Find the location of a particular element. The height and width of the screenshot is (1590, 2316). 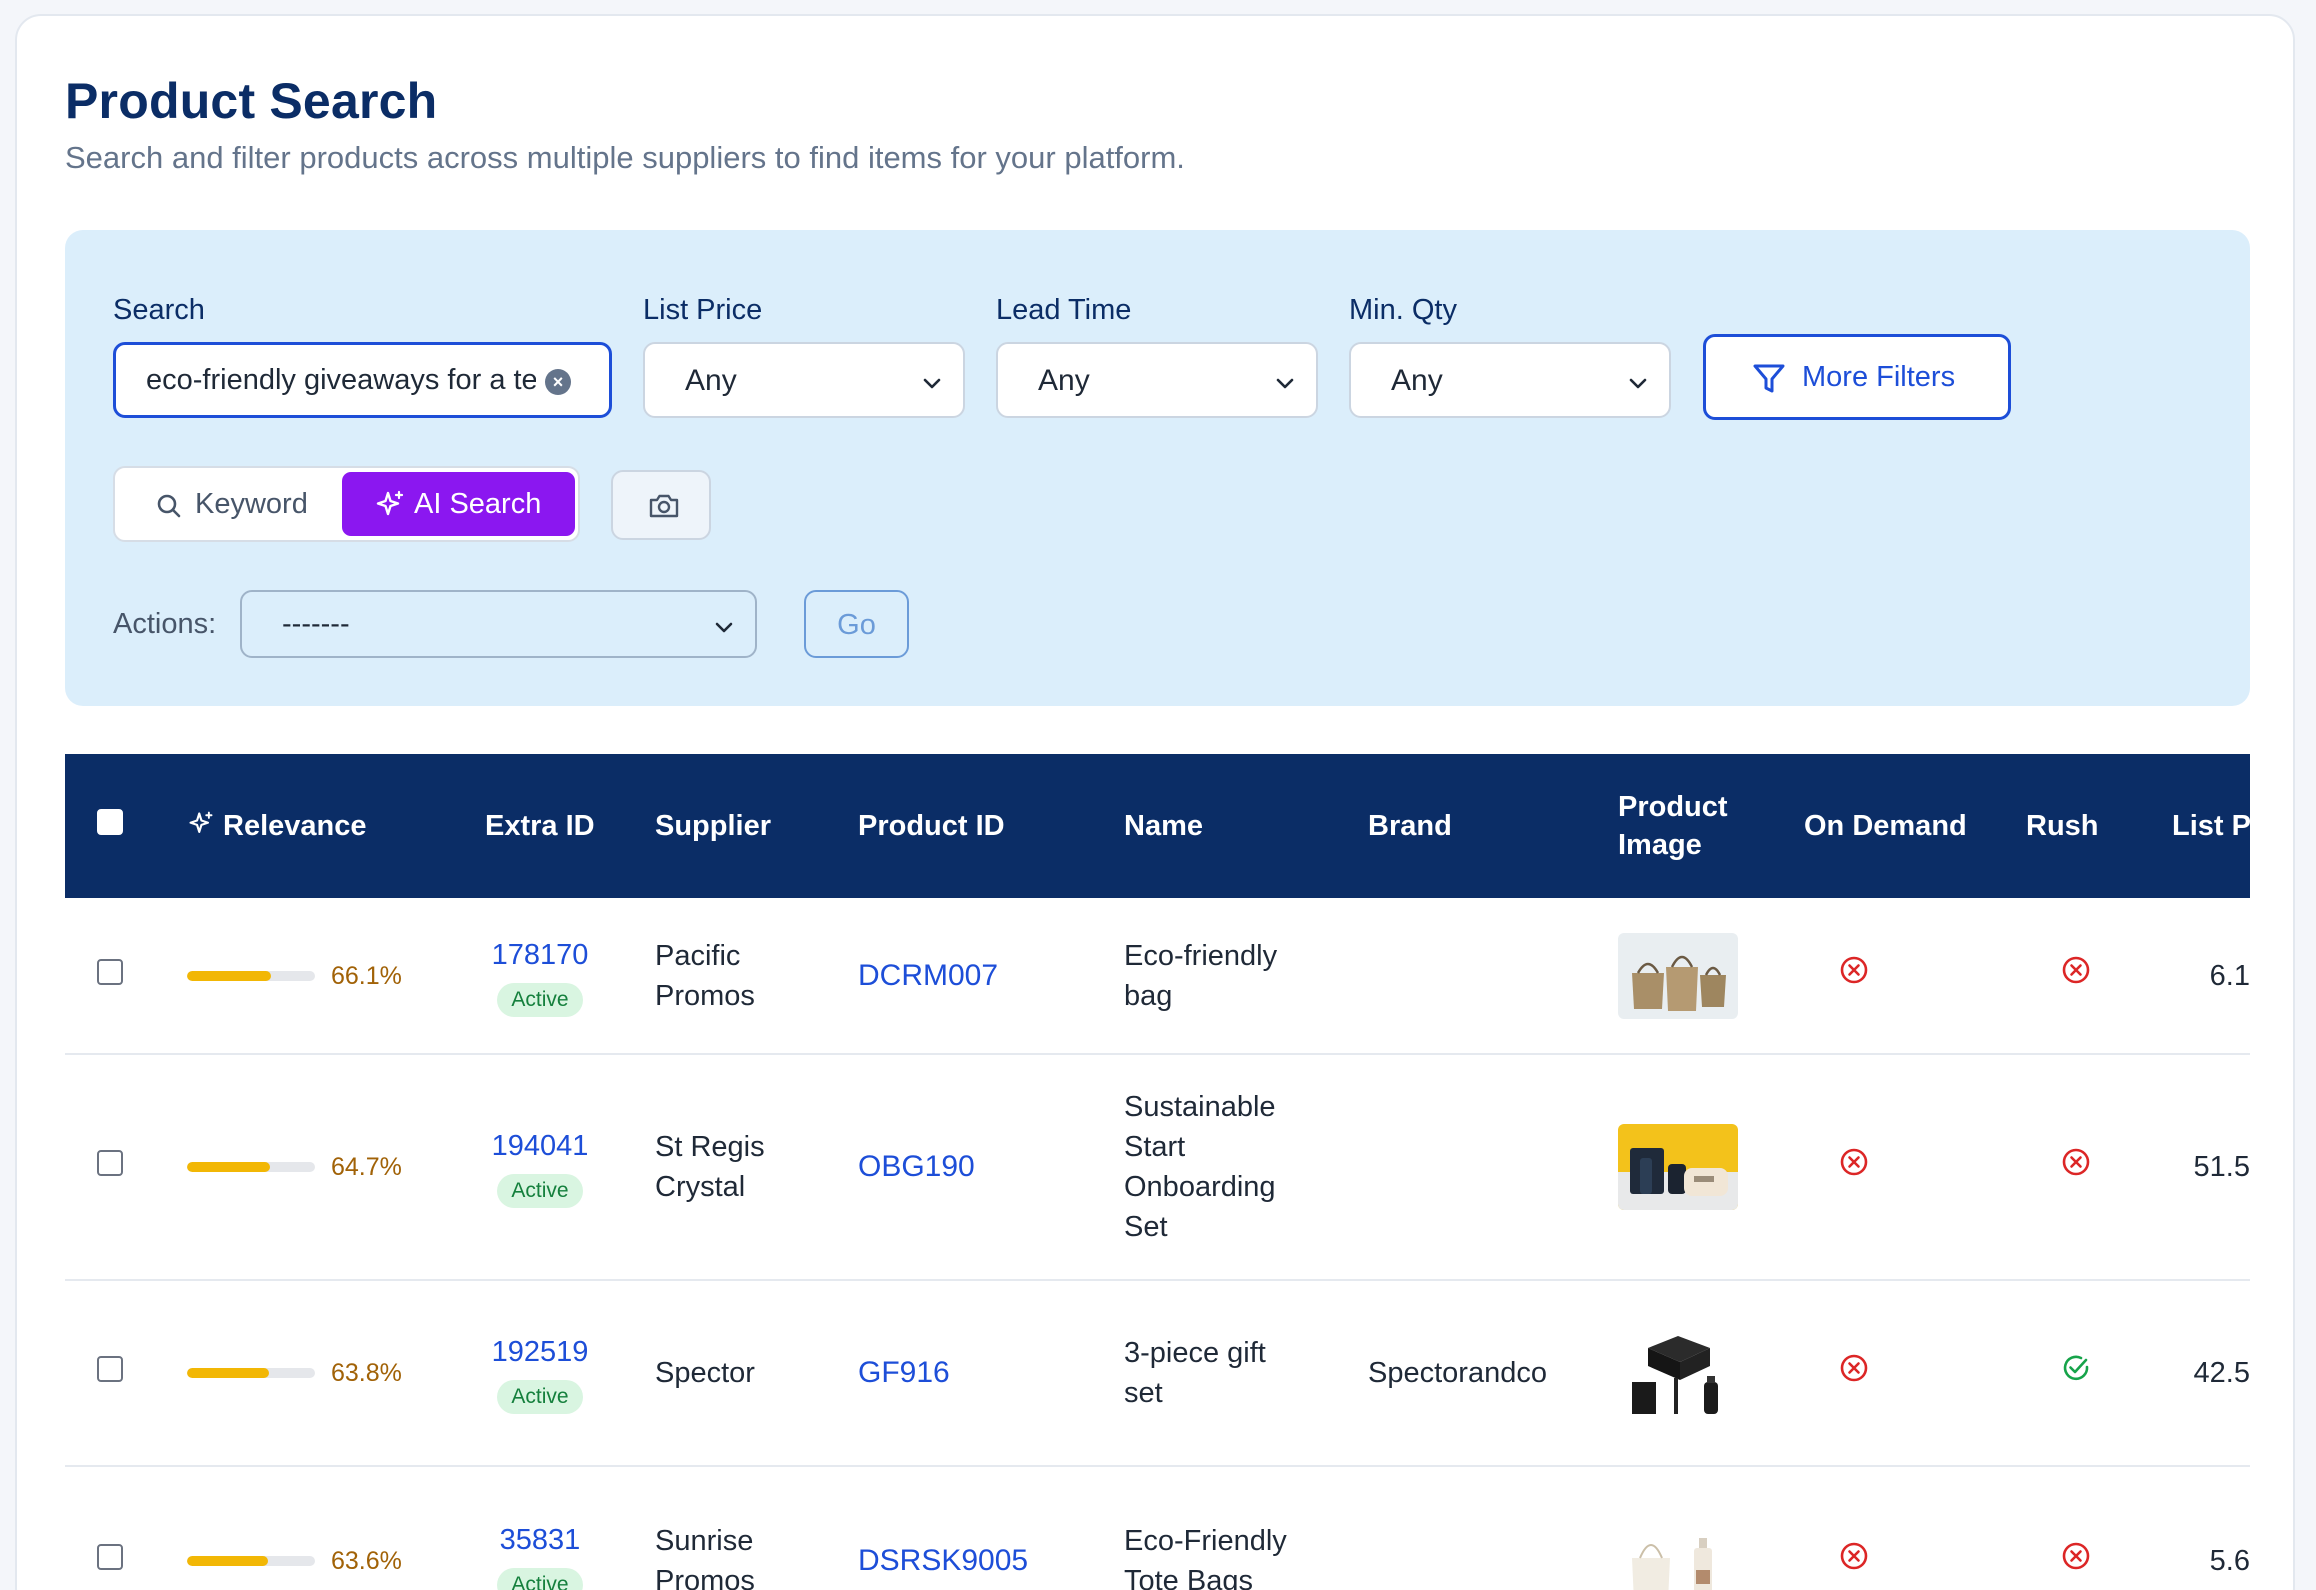

lead-time-value: Any is located at coordinates (1064, 380).